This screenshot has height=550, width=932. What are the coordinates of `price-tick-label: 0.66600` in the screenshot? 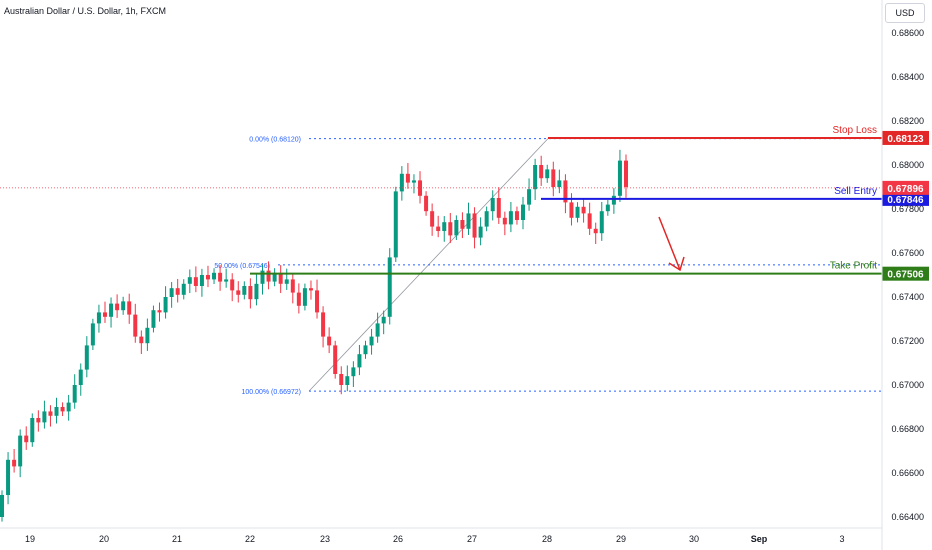 It's located at (907, 473).